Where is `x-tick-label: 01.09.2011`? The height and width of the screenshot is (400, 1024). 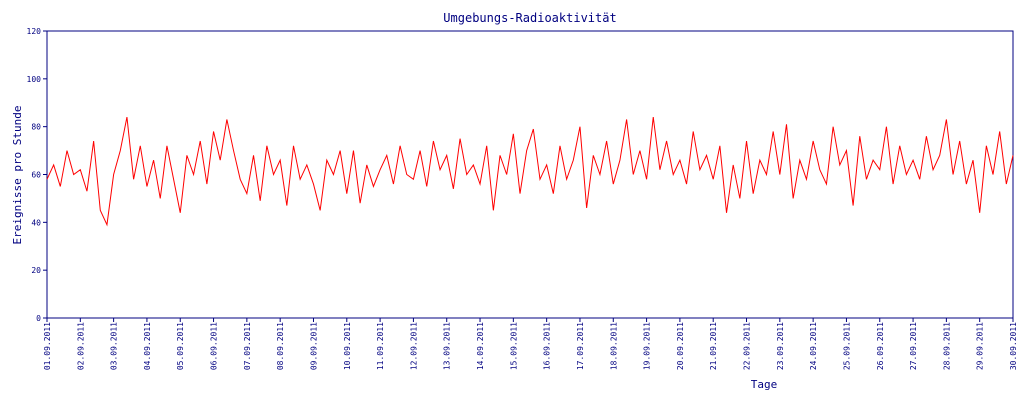 x-tick-label: 01.09.2011 is located at coordinates (47, 346).